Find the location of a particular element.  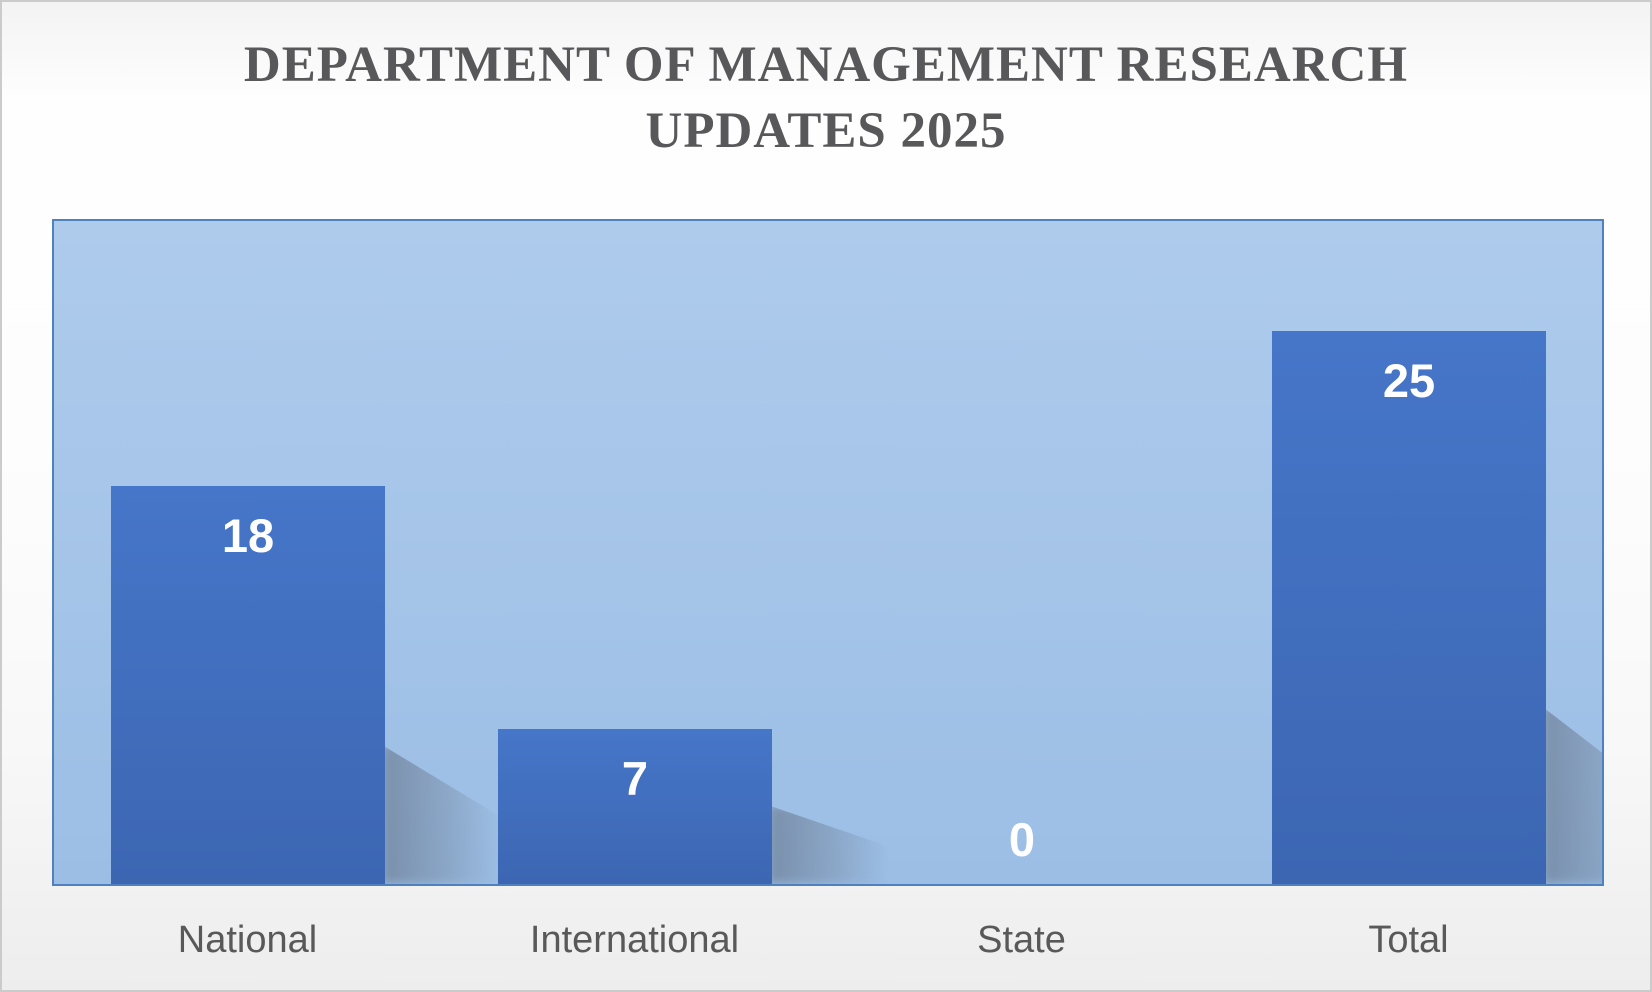

data-label-international: 7 is located at coordinates (635, 778).